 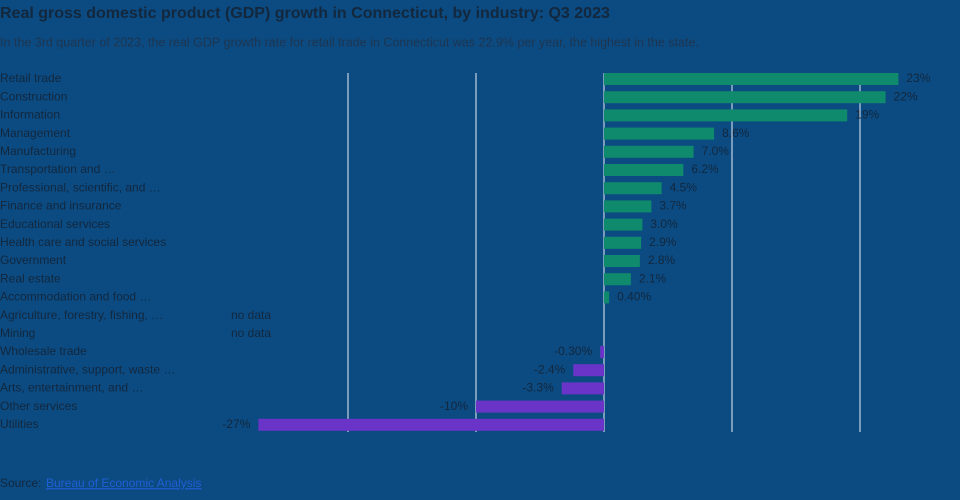 I want to click on y-tick-label: Health care and social services, so click(x=83, y=242).